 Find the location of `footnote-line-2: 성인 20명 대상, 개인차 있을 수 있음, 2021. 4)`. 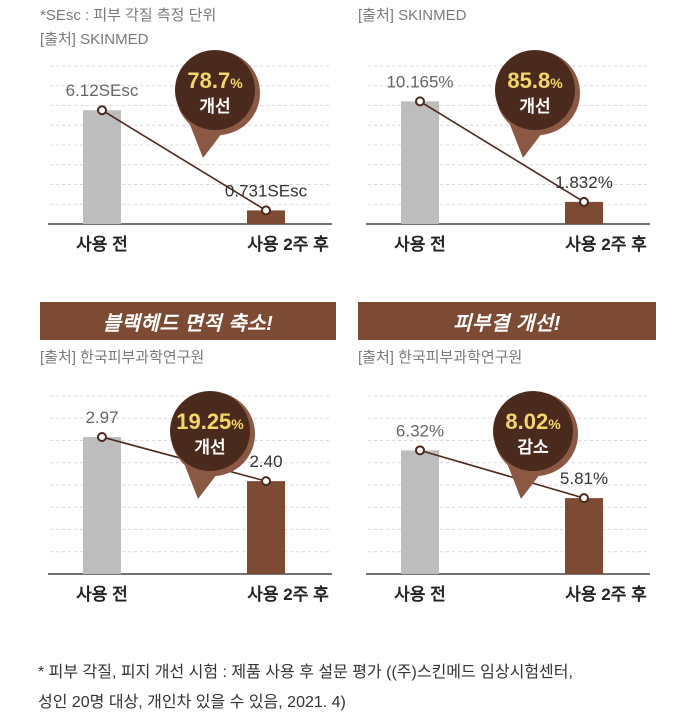

footnote-line-2: 성인 20명 대상, 개인차 있을 수 있음, 2021. 4) is located at coordinates (192, 702).